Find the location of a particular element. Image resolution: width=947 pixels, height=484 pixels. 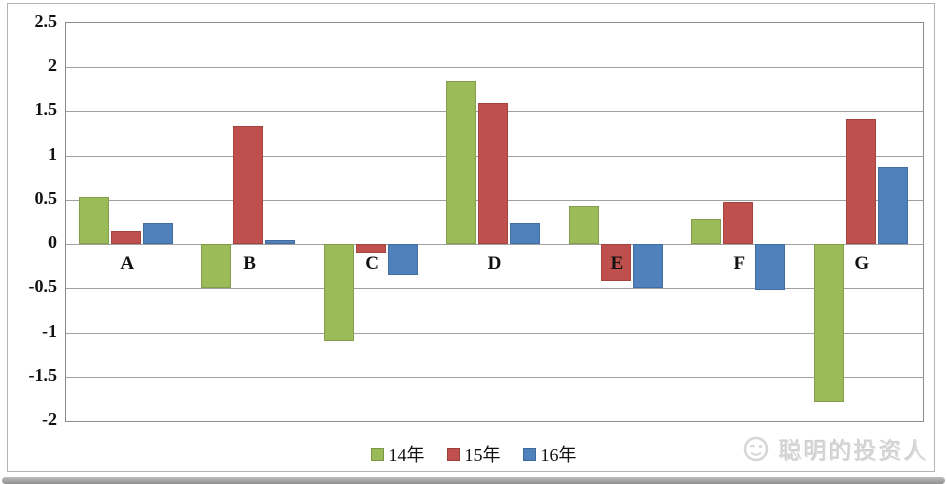

category-label-G: G is located at coordinates (862, 264).